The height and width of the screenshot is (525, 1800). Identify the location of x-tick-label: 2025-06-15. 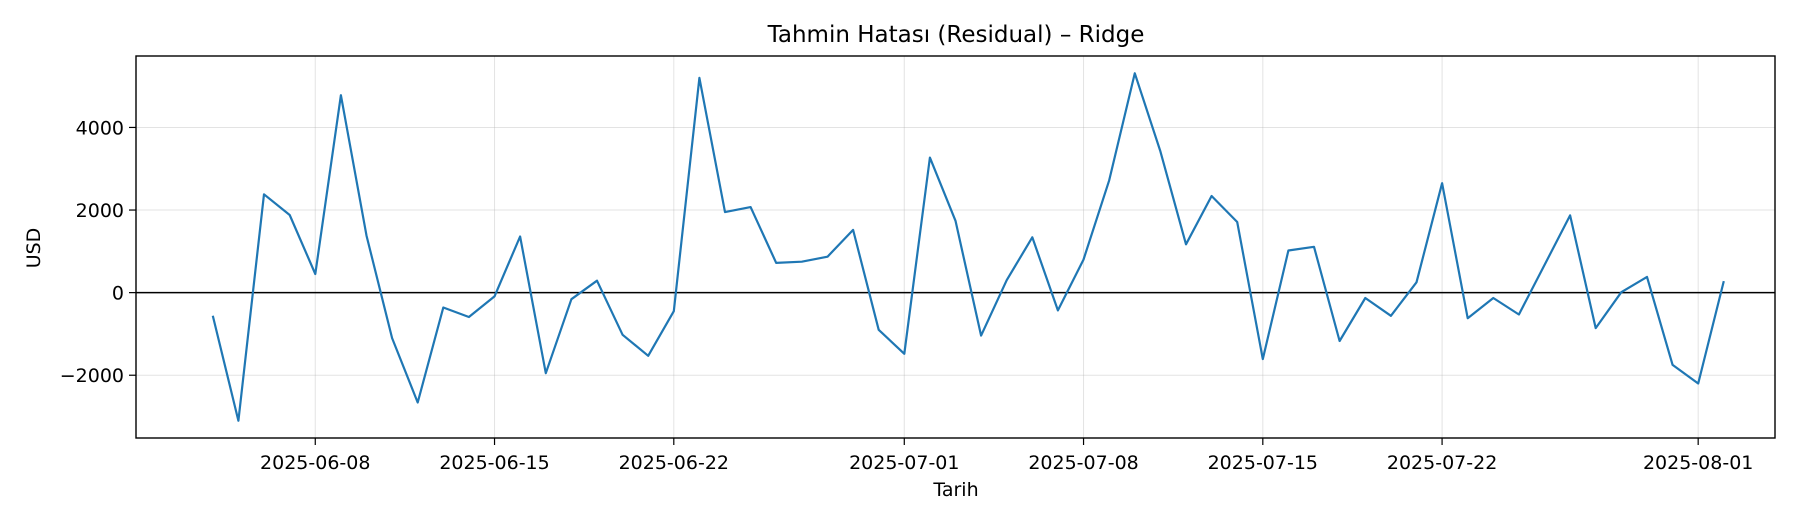
(494, 463).